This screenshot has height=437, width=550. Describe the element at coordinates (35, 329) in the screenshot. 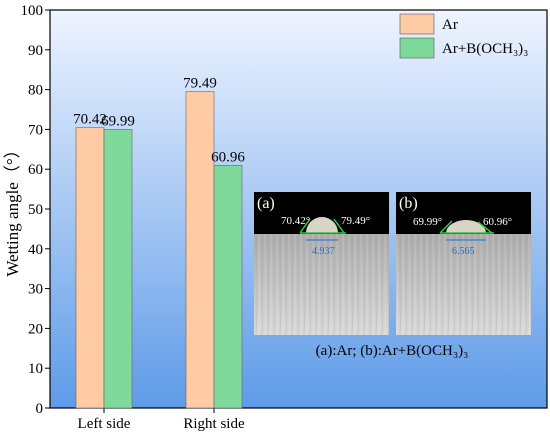

I see `y-tick-label: 20` at that location.